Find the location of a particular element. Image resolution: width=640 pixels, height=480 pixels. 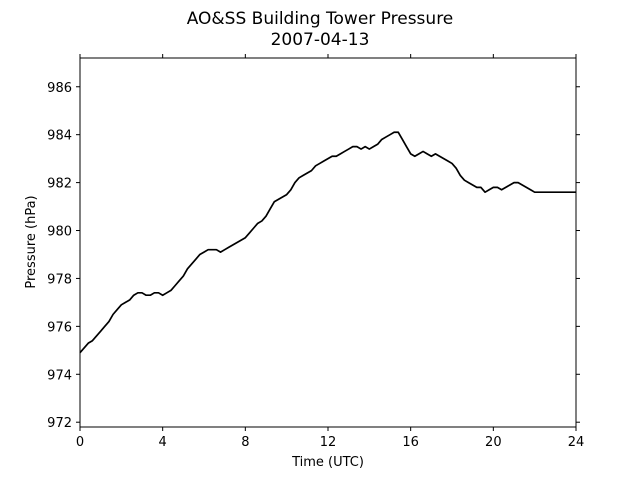

y-tick-label: 976 is located at coordinates (59, 327).